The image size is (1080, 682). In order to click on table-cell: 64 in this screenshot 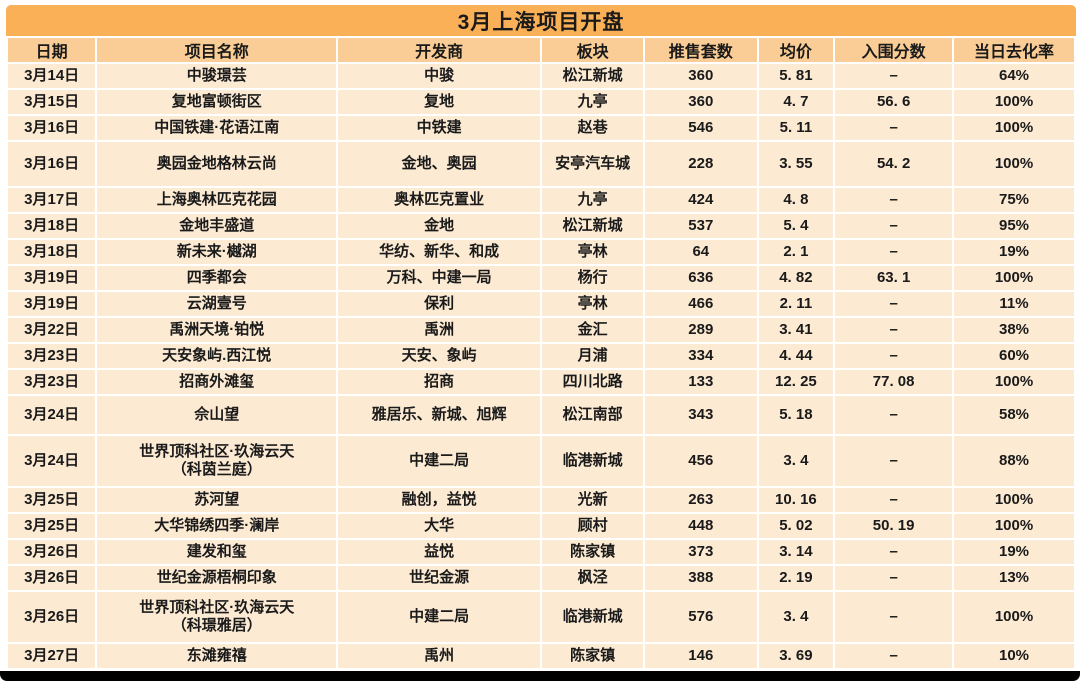, I will do `click(701, 252)`.